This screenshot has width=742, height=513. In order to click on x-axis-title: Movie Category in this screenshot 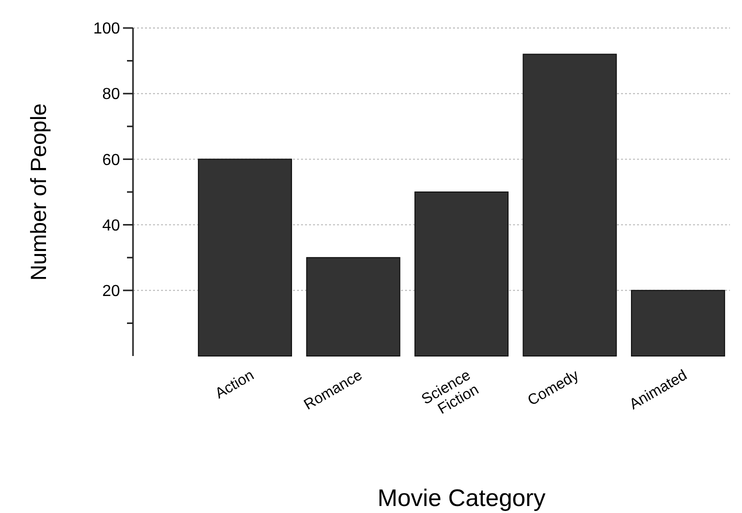, I will do `click(461, 498)`.